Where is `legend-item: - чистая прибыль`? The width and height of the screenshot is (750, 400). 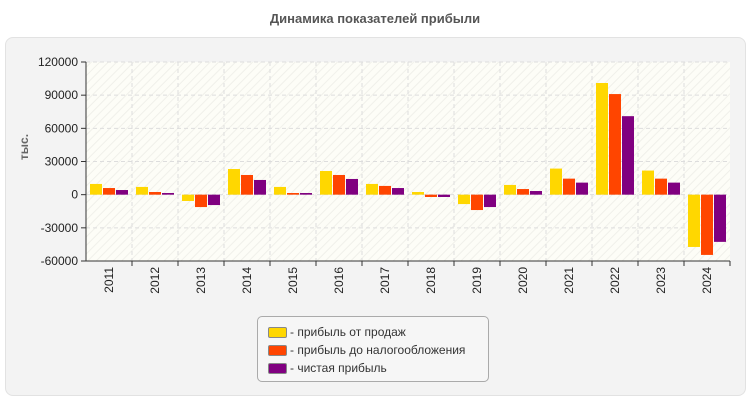 legend-item: - чистая прибыль is located at coordinates (373, 368).